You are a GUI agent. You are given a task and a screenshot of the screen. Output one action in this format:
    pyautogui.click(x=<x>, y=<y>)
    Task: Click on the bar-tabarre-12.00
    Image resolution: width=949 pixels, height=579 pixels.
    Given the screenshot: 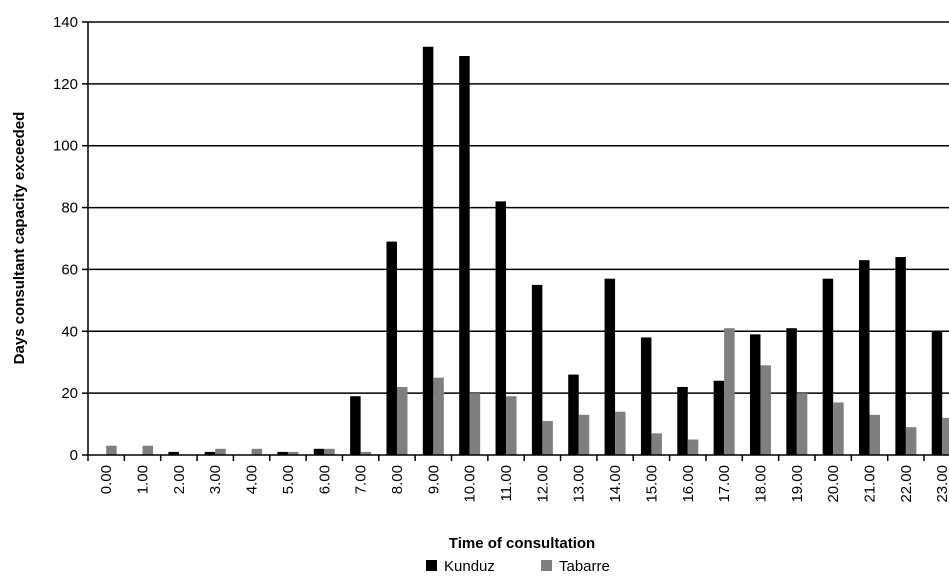 What is the action you would take?
    pyautogui.click(x=547, y=438)
    